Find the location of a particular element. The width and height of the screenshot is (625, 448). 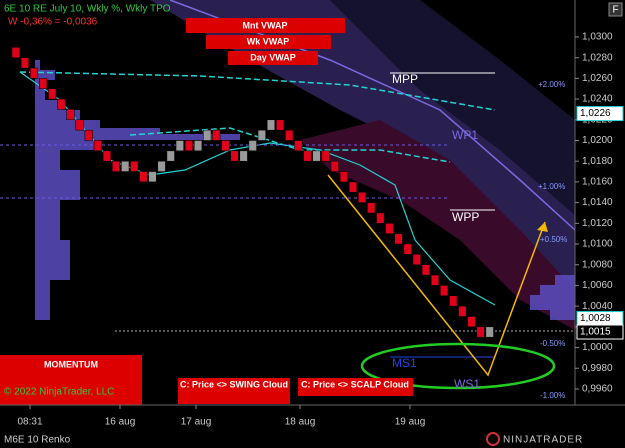

percent-label: -0.50% is located at coordinates (552, 343).